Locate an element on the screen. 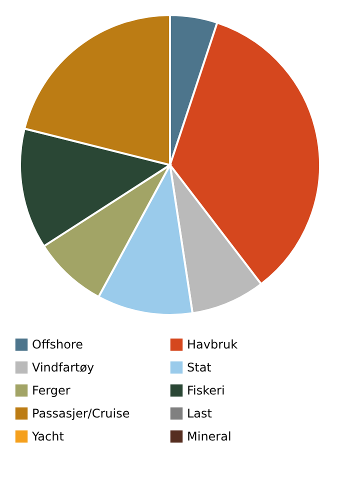  legend-label: Offshore is located at coordinates (57, 345).